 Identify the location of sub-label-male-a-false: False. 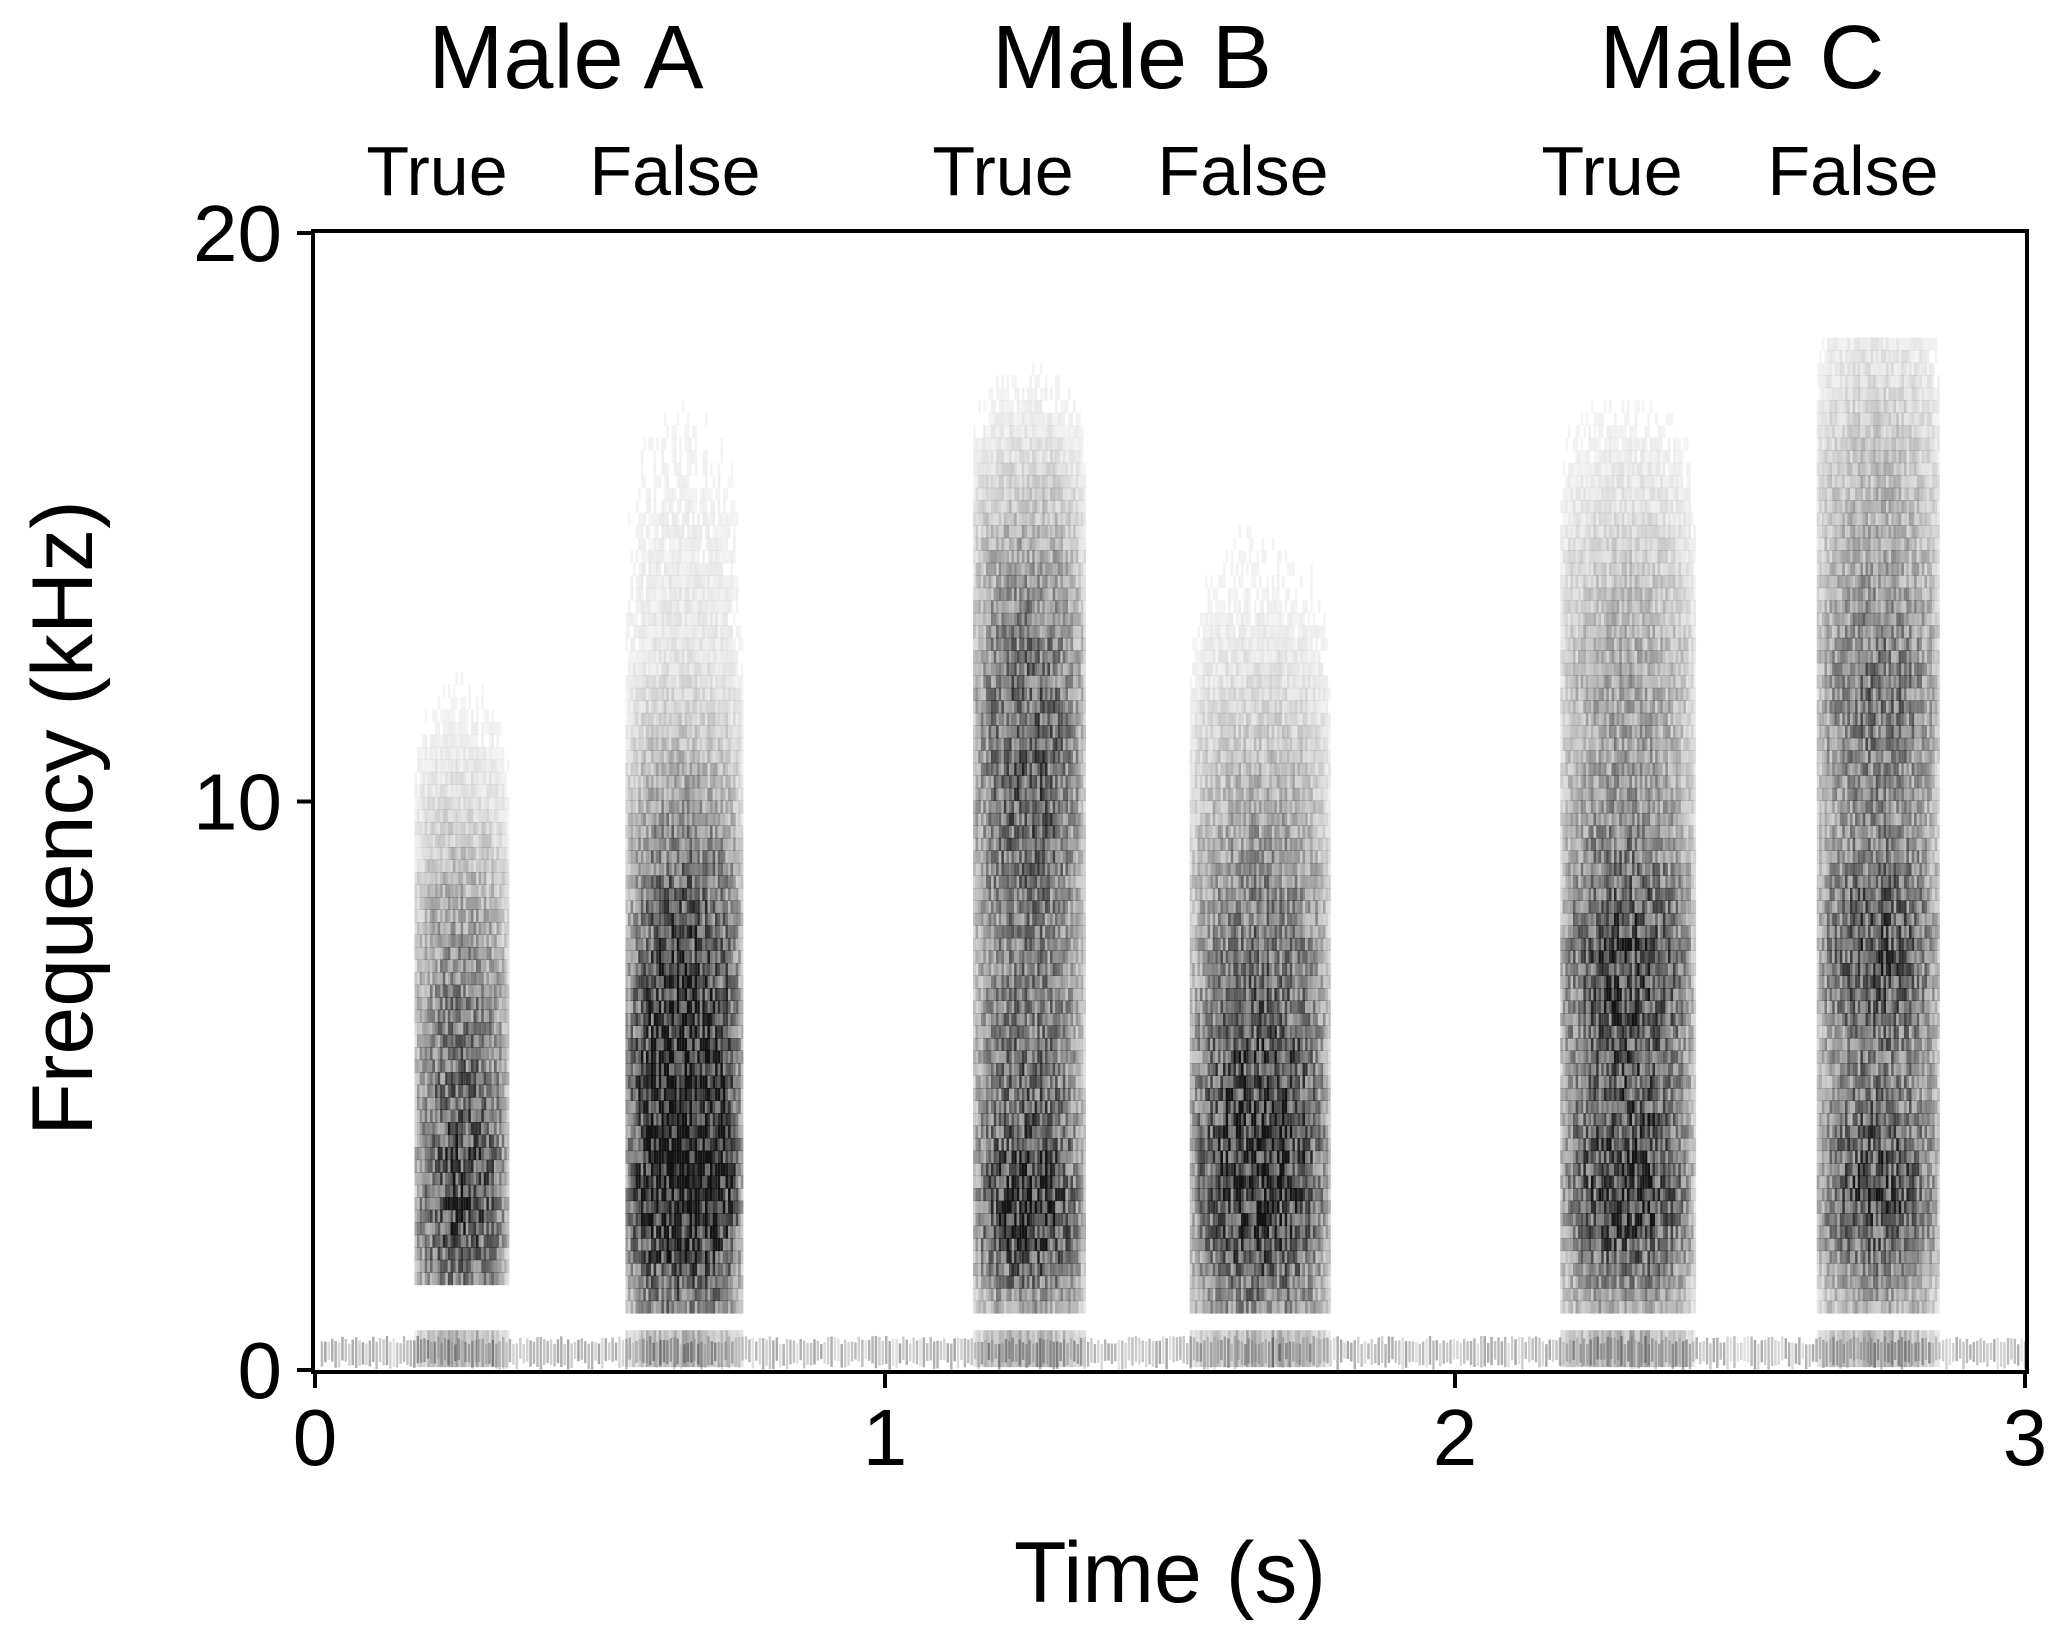
(674, 171).